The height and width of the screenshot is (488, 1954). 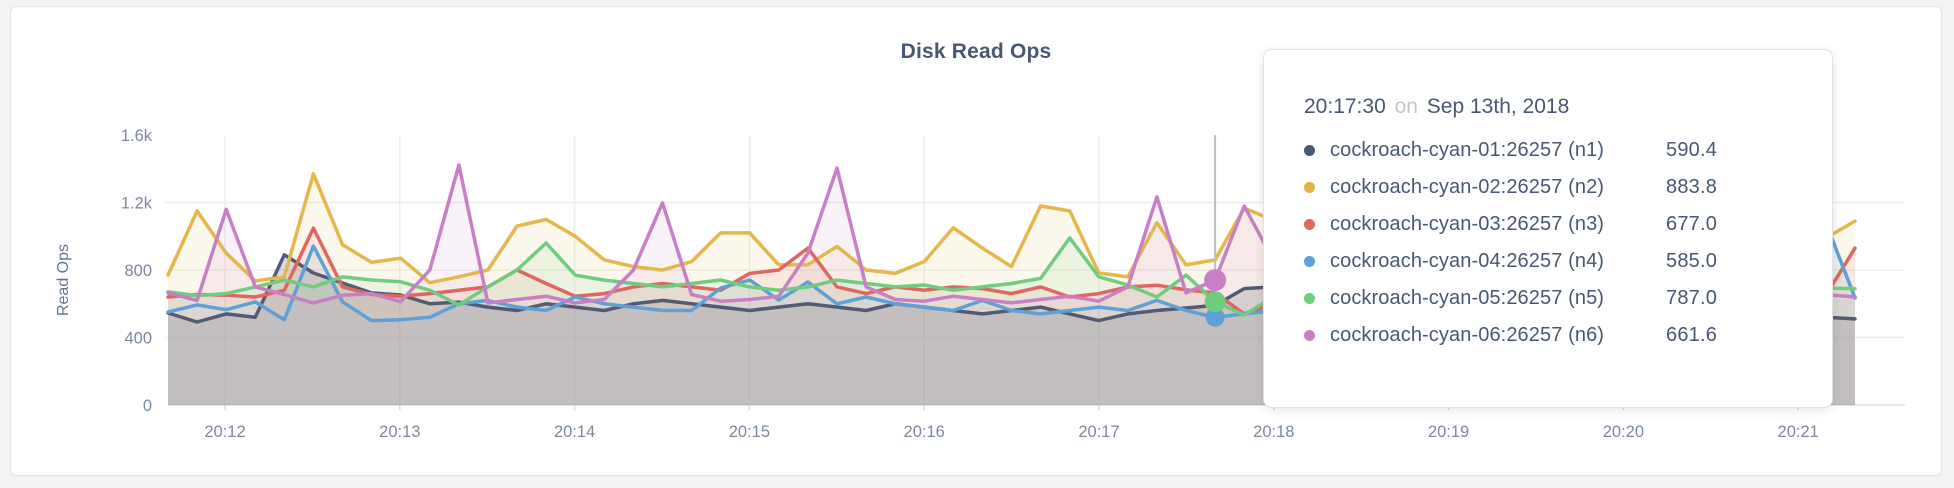 What do you see at coordinates (1467, 224) in the screenshot?
I see `series-name: cockroach-cyan-03:26257 (n3)` at bounding box center [1467, 224].